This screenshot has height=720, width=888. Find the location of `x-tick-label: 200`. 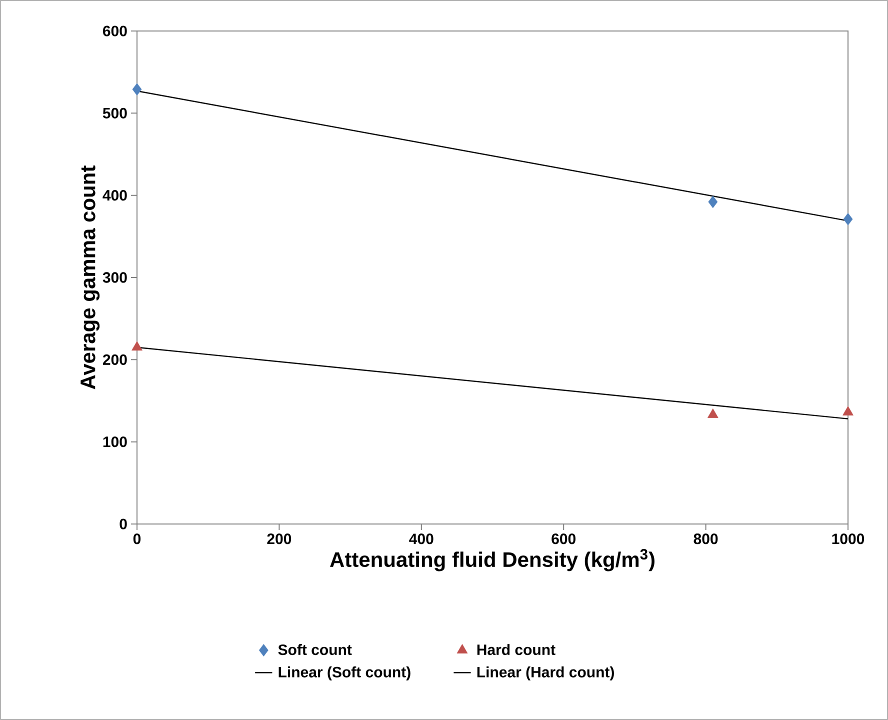

x-tick-label: 200 is located at coordinates (279, 539).